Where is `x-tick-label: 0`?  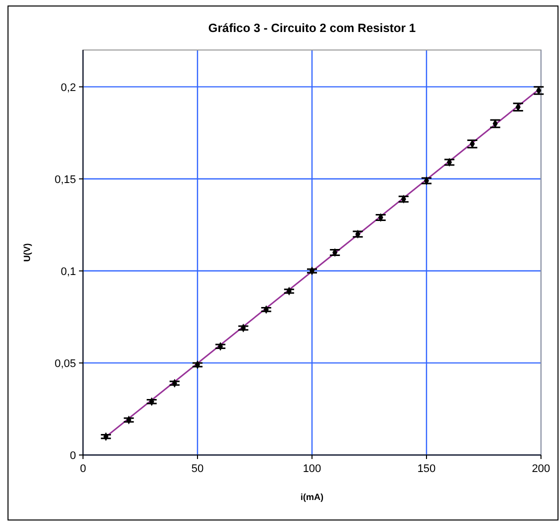 x-tick-label: 0 is located at coordinates (83, 469).